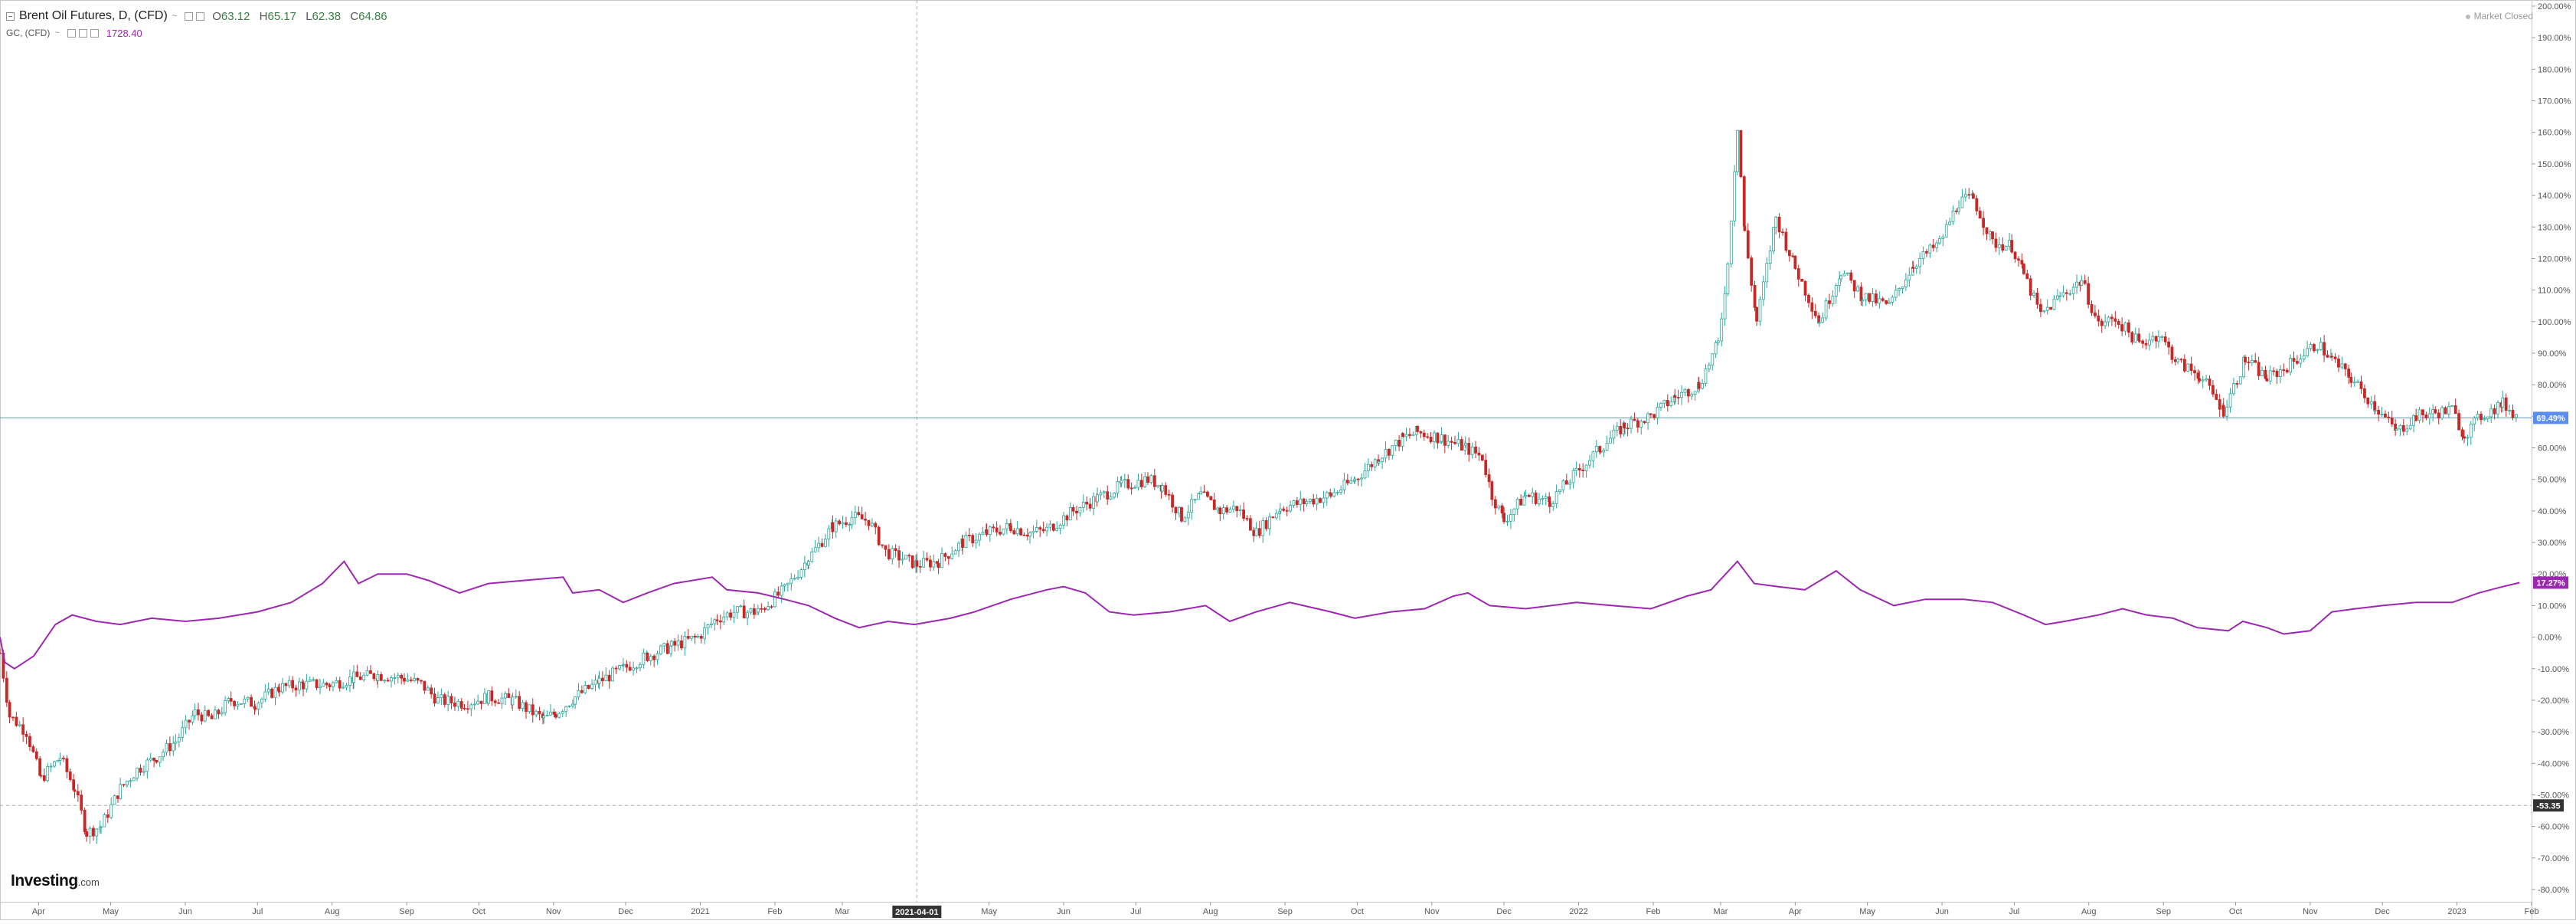  I want to click on x-tick-label: 2023, so click(2456, 911).